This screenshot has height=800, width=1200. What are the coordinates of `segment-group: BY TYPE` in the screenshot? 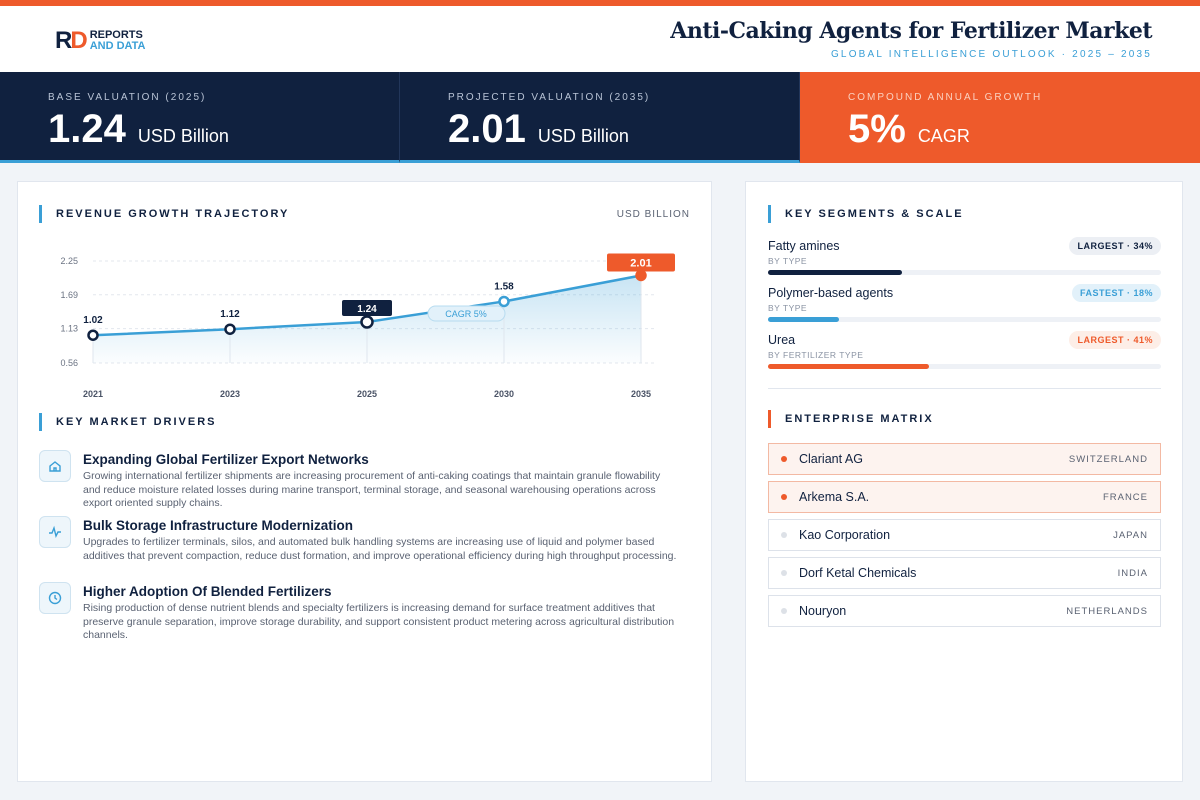 It's located at (788, 308).